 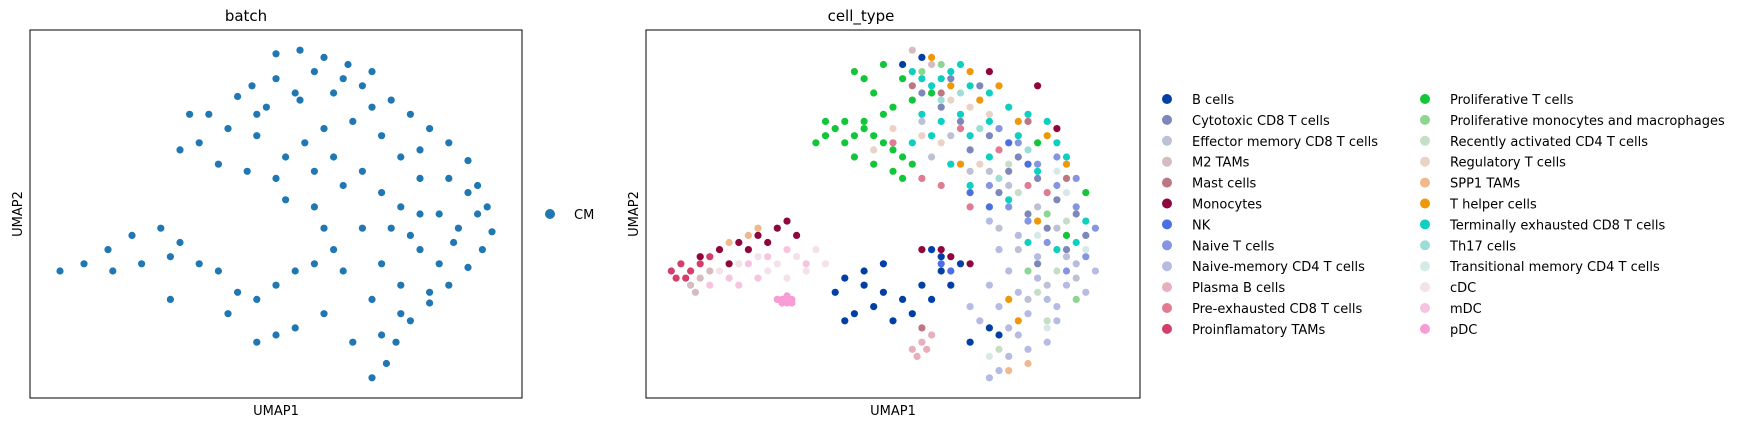 I want to click on legend-label: Monocytes, so click(x=1227, y=205).